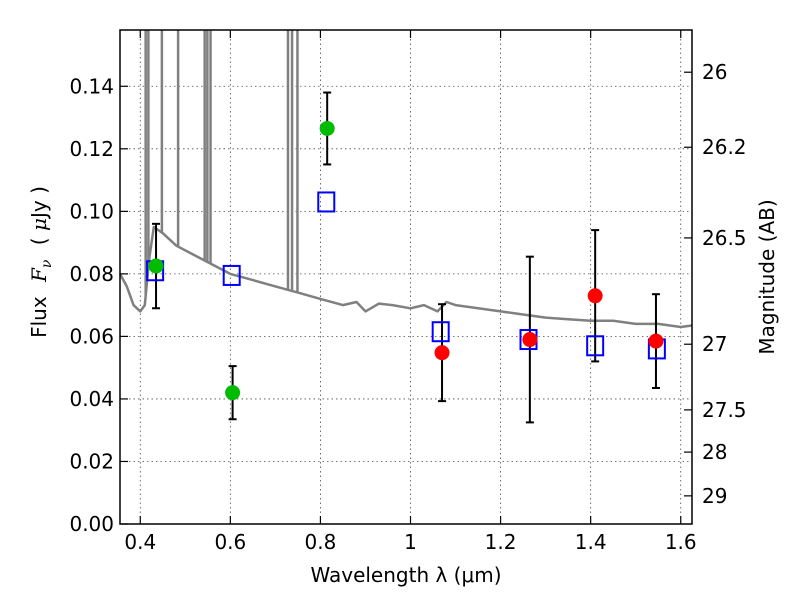  I want to click on y-tick-label: 0.12, so click(91, 149).